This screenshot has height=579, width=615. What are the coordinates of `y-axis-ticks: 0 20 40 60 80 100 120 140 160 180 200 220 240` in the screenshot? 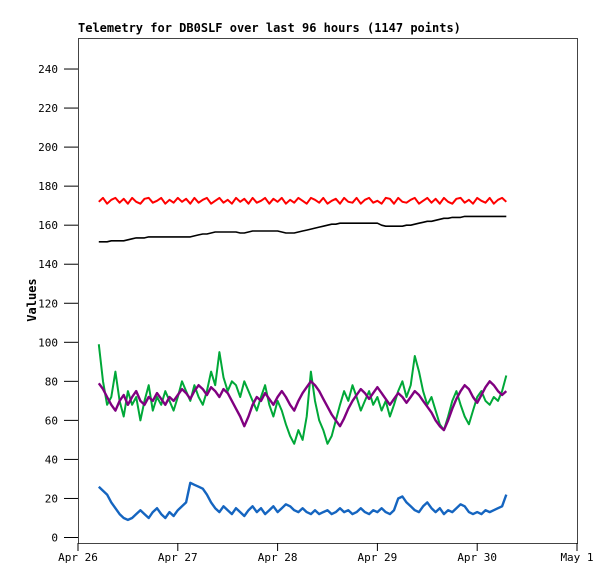 It's located at (58, 304).